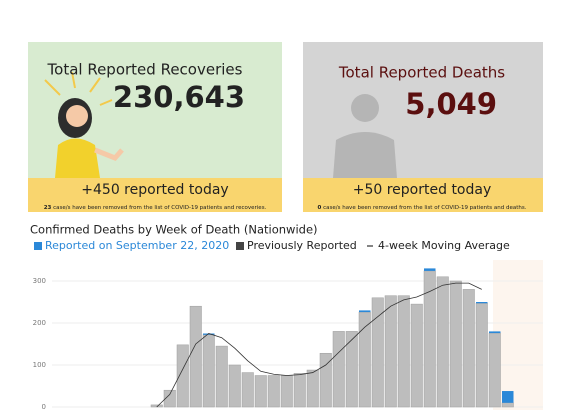 The image size is (567, 414). What do you see at coordinates (444, 245) in the screenshot?
I see `legend-label: 4-week Moving Average` at bounding box center [444, 245].